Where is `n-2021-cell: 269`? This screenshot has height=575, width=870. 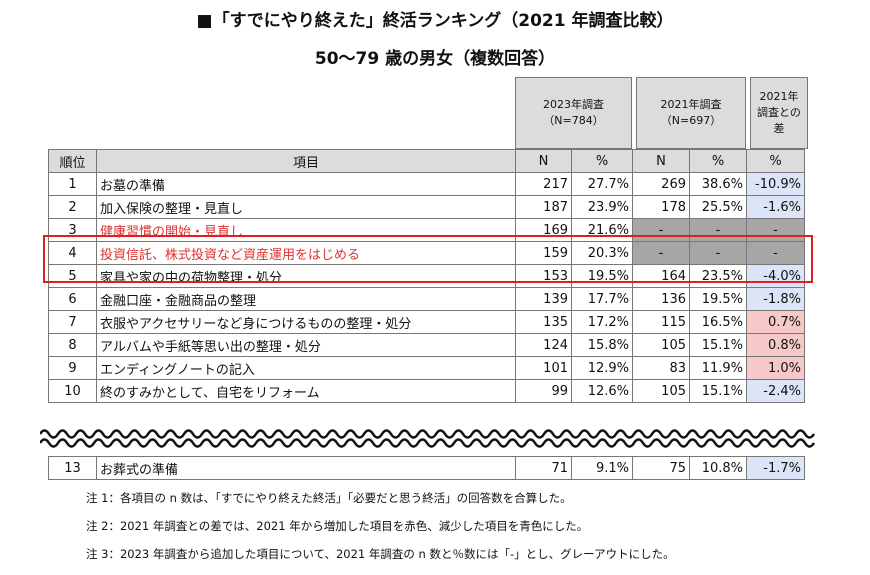 n-2021-cell: 269 is located at coordinates (661, 184).